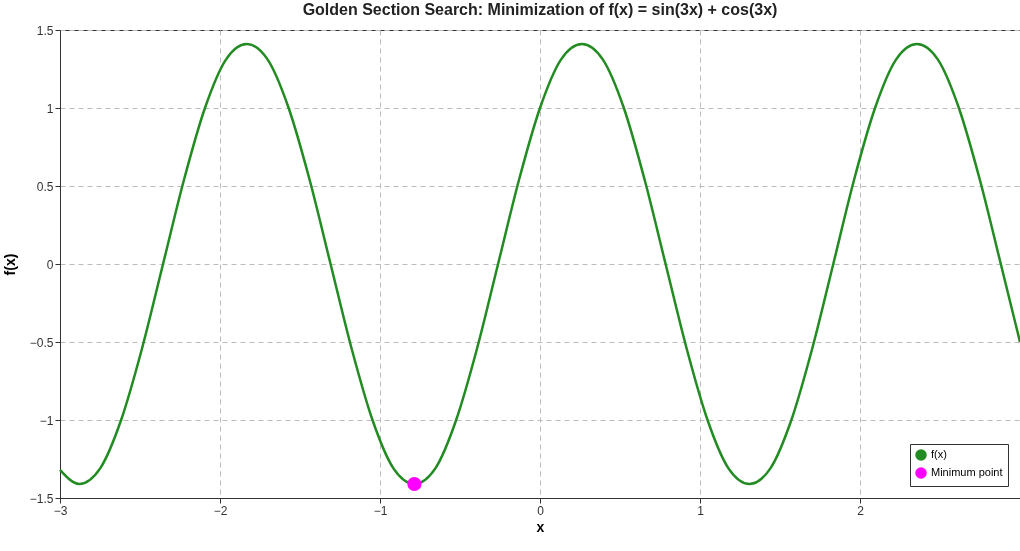 The width and height of the screenshot is (1020, 551). What do you see at coordinates (967, 472) in the screenshot?
I see `legend-label: Minimum point` at bounding box center [967, 472].